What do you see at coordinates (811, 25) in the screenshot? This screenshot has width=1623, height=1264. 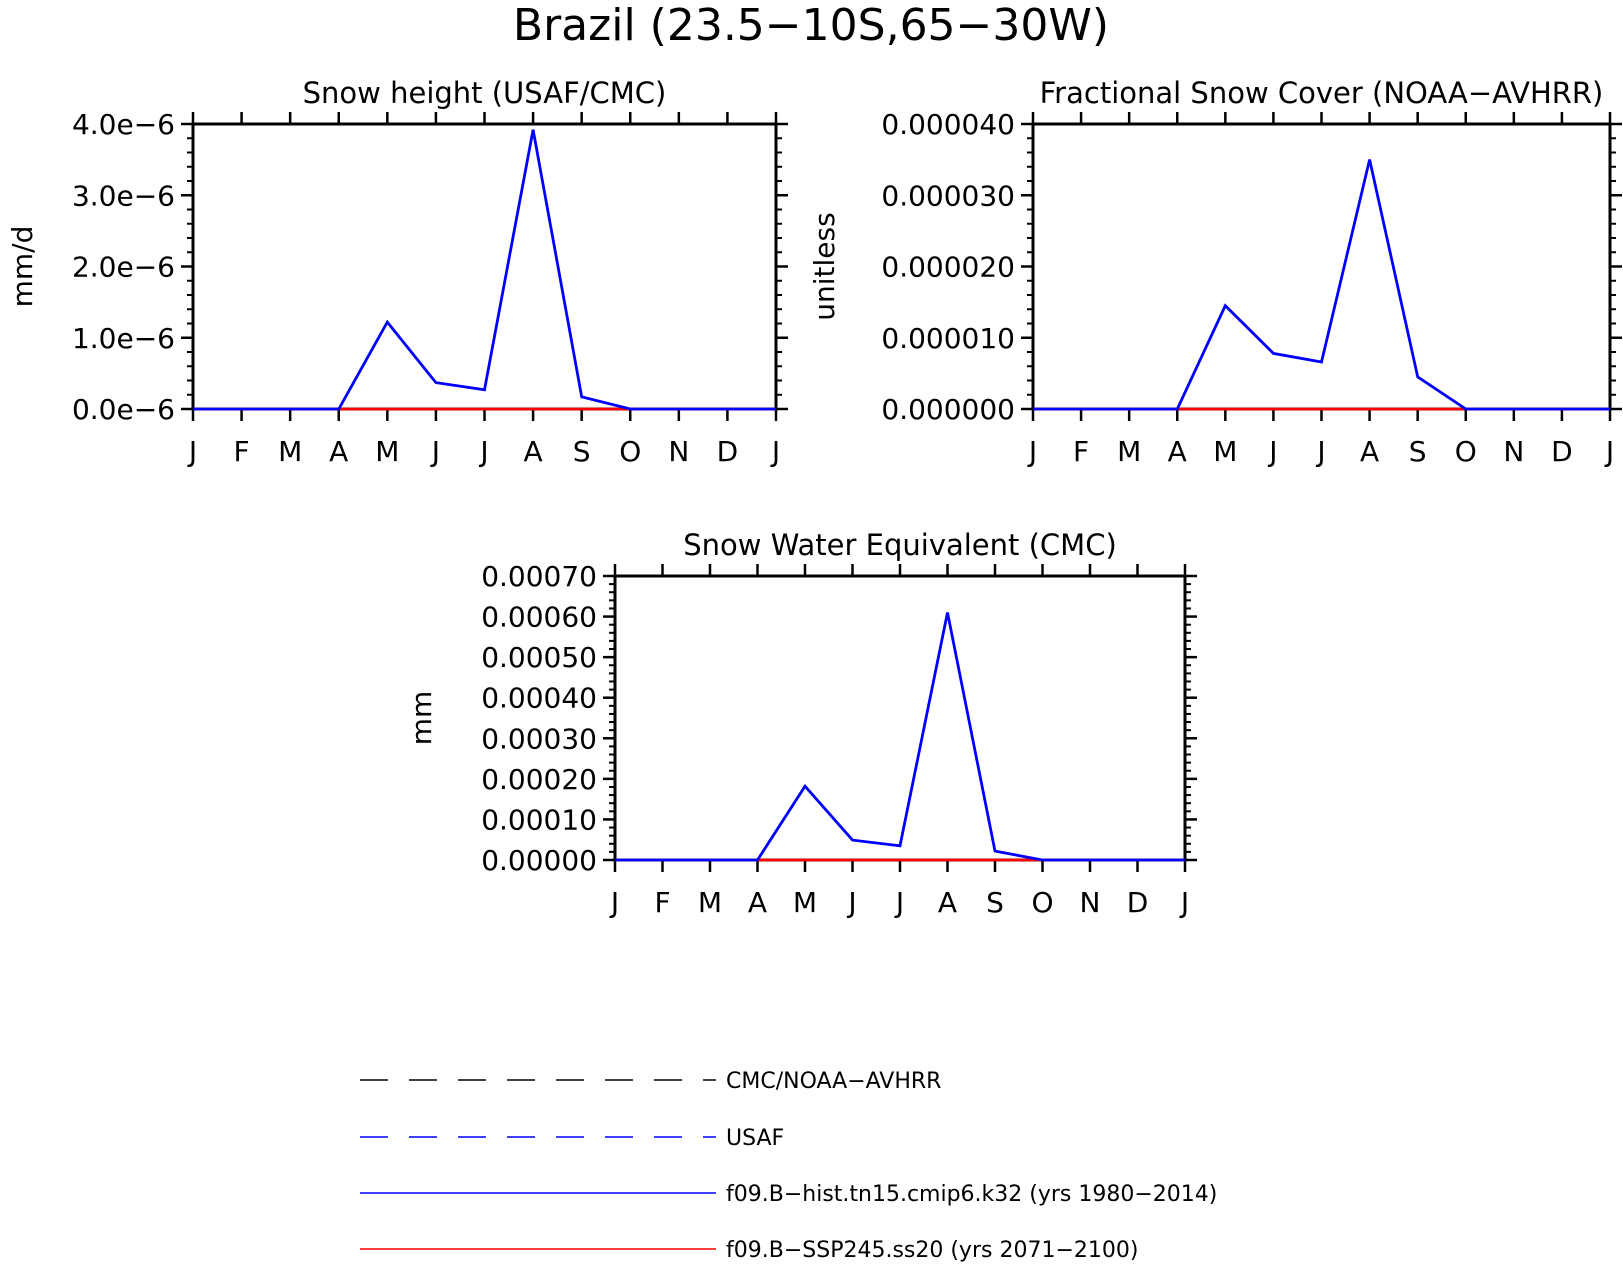 I see `figure-title: Brazil (23.5−10S,65−30W)` at bounding box center [811, 25].